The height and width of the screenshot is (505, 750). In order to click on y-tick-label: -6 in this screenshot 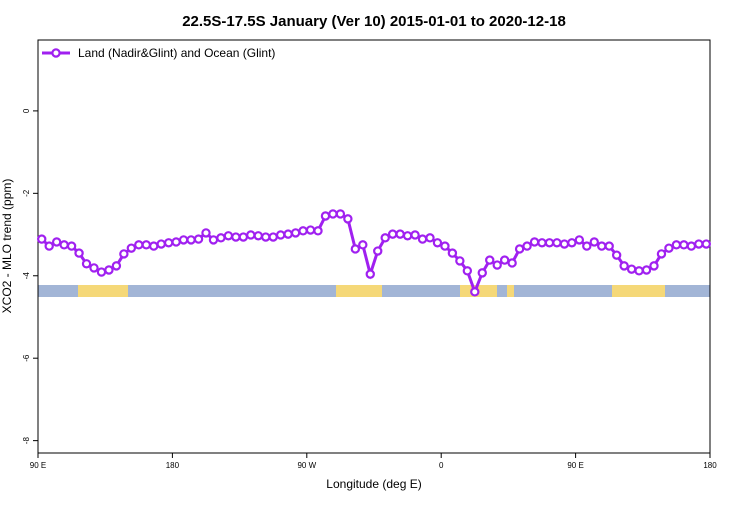, I will do `click(26, 358)`.